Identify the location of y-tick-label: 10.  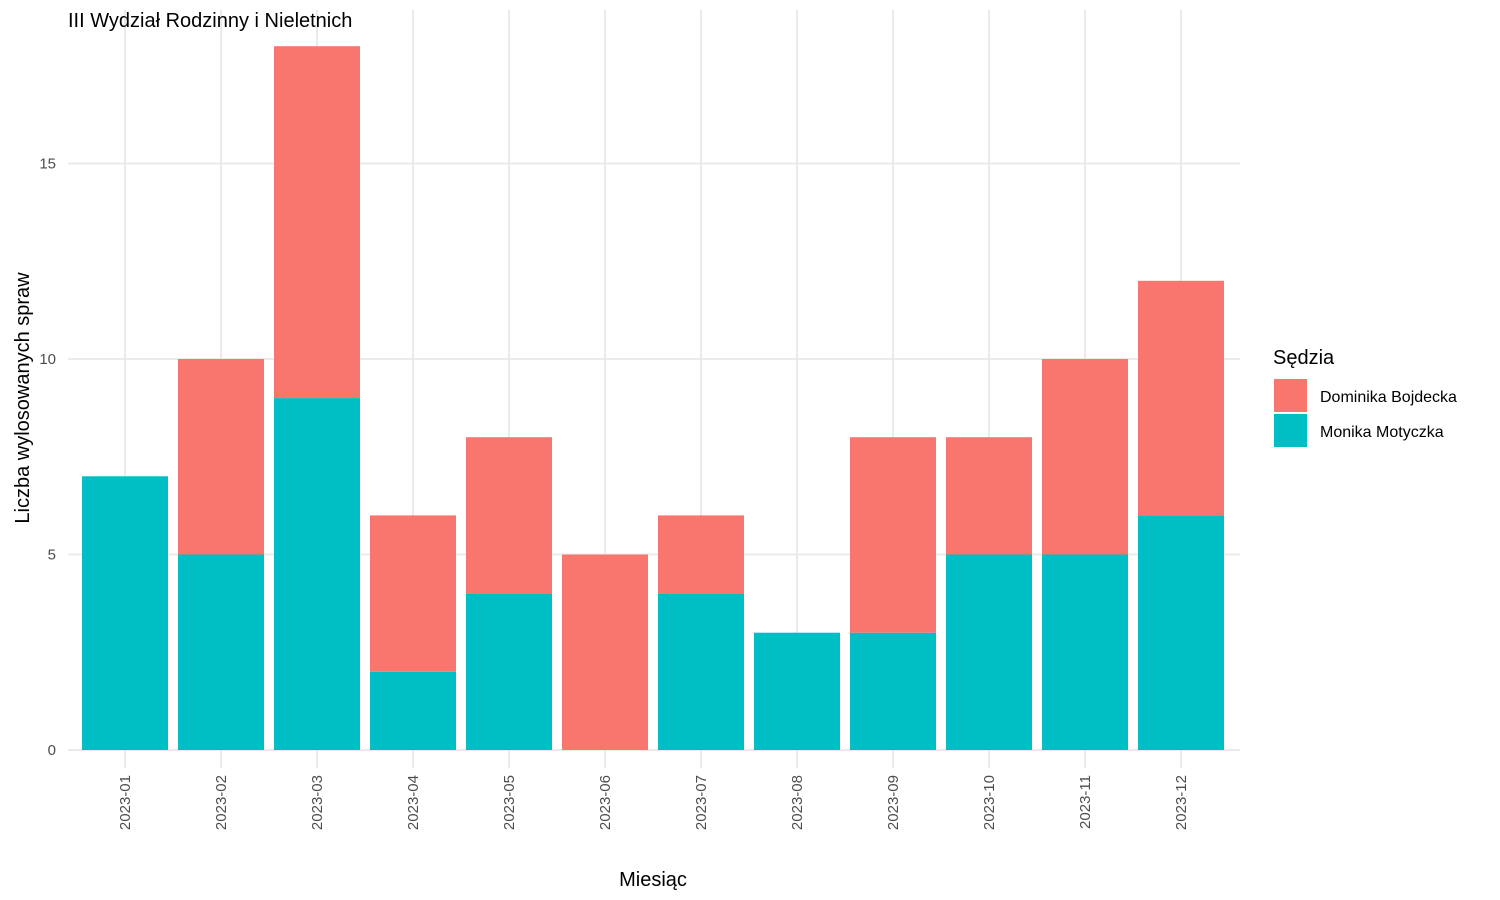
(47, 359).